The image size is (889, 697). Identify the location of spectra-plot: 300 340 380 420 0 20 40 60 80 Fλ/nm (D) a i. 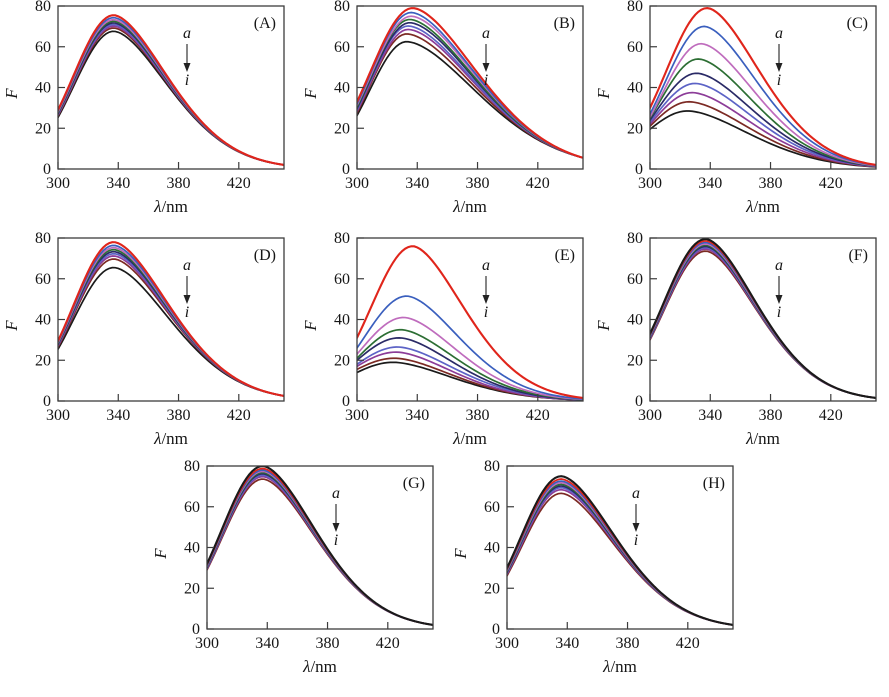
(143, 339).